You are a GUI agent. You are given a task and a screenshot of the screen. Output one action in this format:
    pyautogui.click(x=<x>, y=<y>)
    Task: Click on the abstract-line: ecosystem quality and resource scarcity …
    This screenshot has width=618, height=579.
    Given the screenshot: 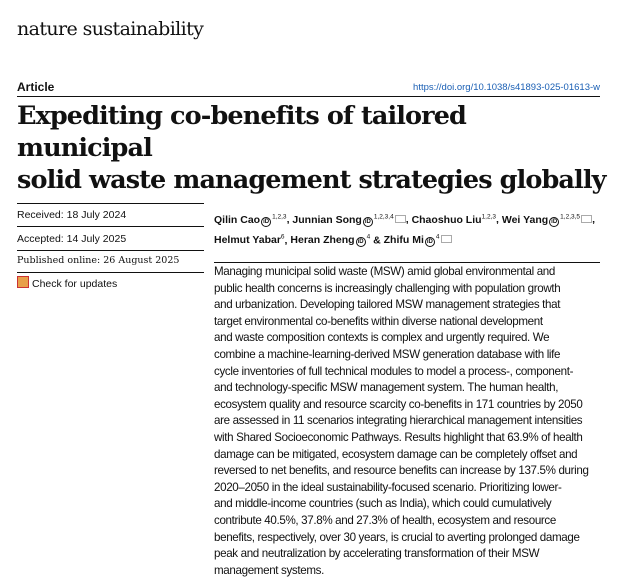 What is the action you would take?
    pyautogui.click(x=398, y=404)
    